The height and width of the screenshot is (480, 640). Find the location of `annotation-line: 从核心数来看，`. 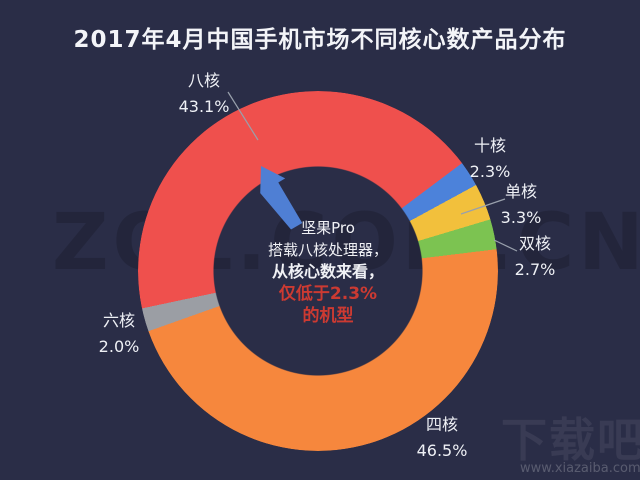

annotation-line: 从核心数来看， is located at coordinates (327, 271).